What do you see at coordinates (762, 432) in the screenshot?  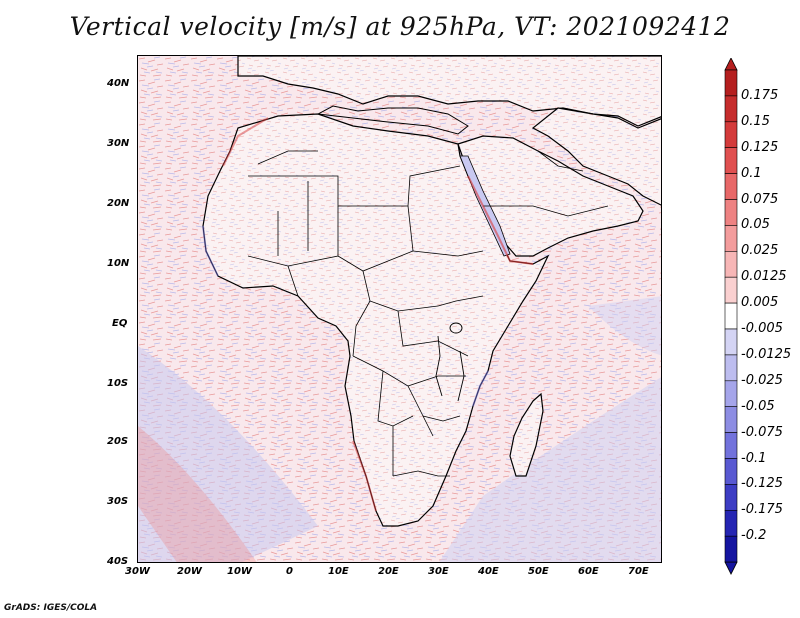 I see `colorbar-tick-label: -0.075` at bounding box center [762, 432].